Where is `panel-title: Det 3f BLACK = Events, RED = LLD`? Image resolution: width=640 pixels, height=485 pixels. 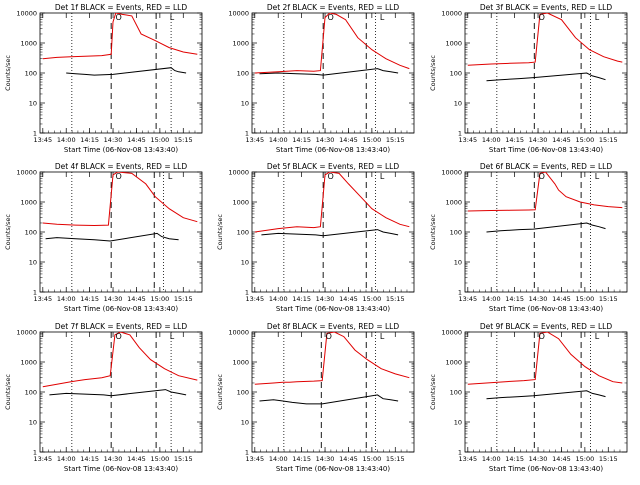
panel-title: Det 3f BLACK = Events, RED = LLD is located at coordinates (546, 7).